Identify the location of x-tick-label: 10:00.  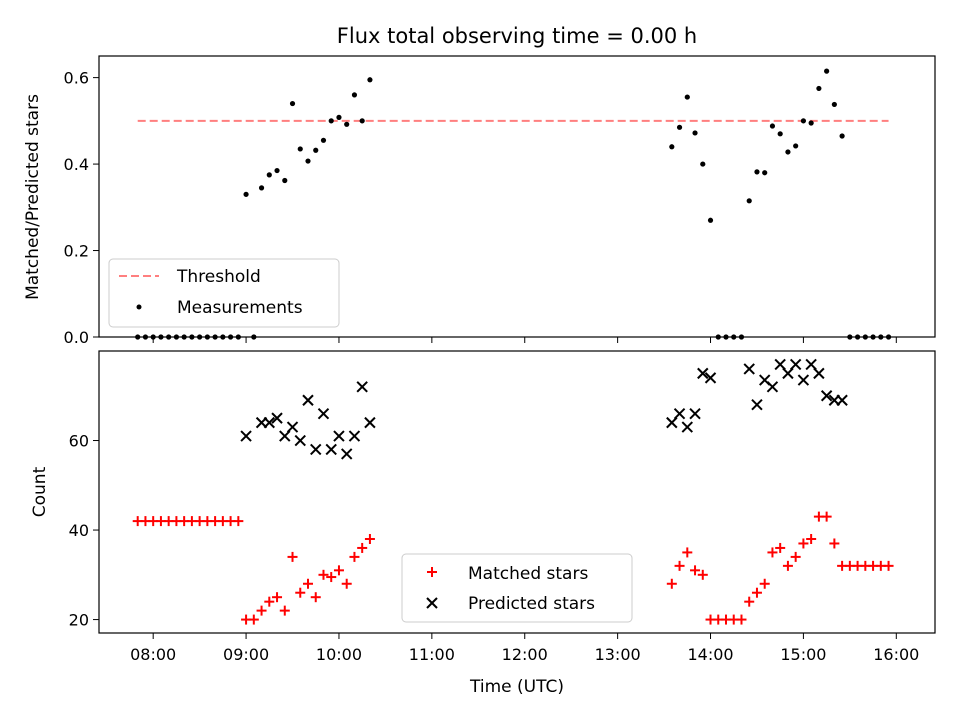
(339, 654).